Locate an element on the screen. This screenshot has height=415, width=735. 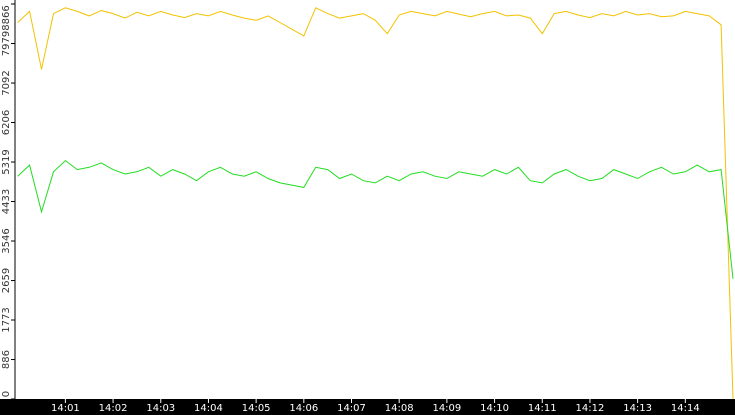
y-tick-label: 8866 is located at coordinates (6, 17).